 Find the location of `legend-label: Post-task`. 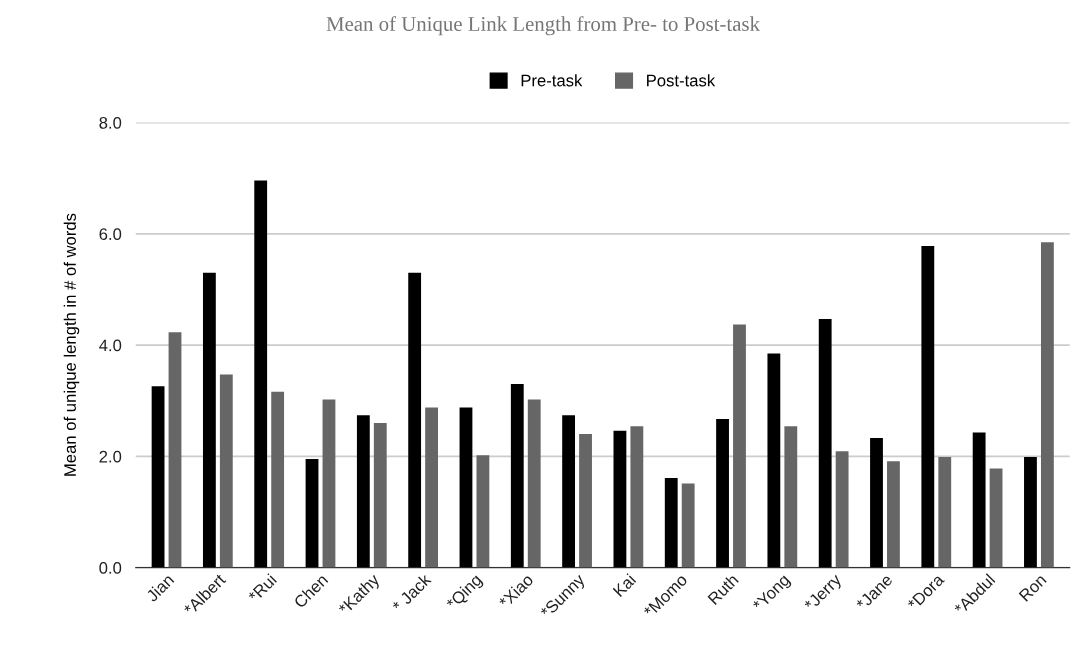

legend-label: Post-task is located at coordinates (681, 80).